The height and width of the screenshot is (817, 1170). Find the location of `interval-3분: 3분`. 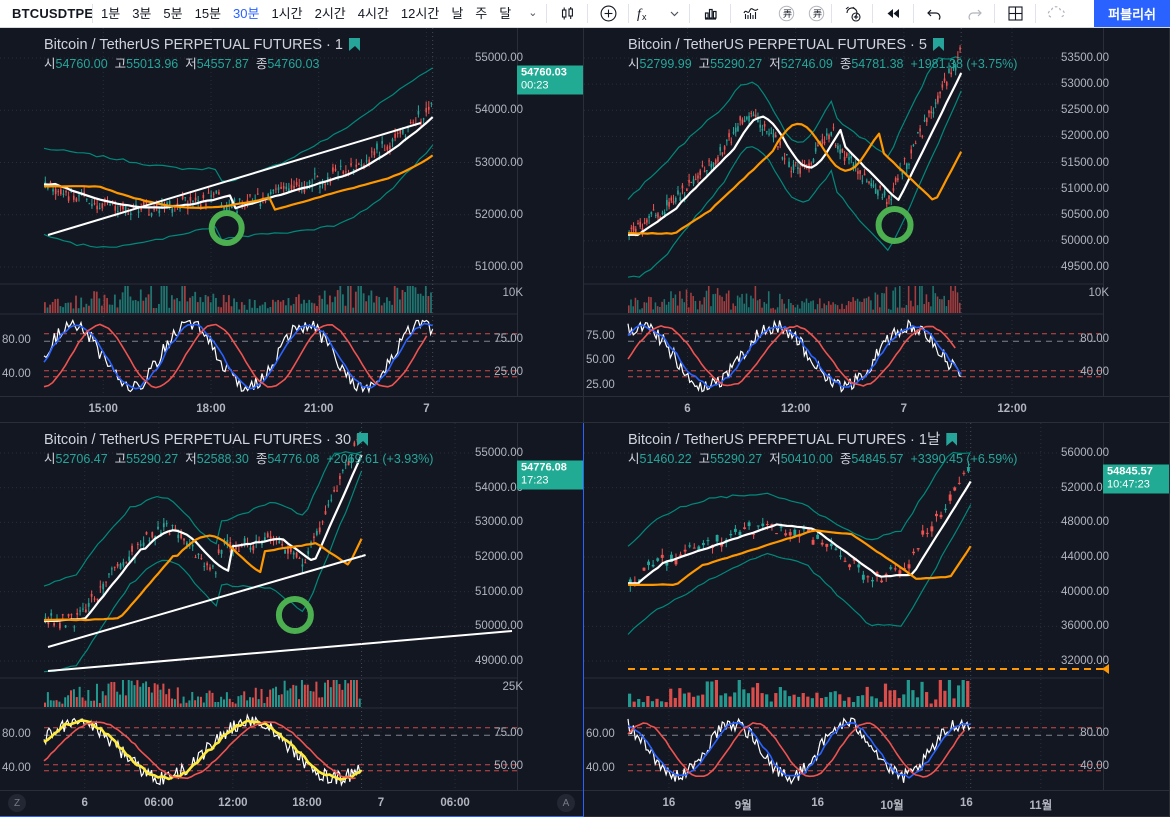

interval-3분: 3분 is located at coordinates (142, 13).